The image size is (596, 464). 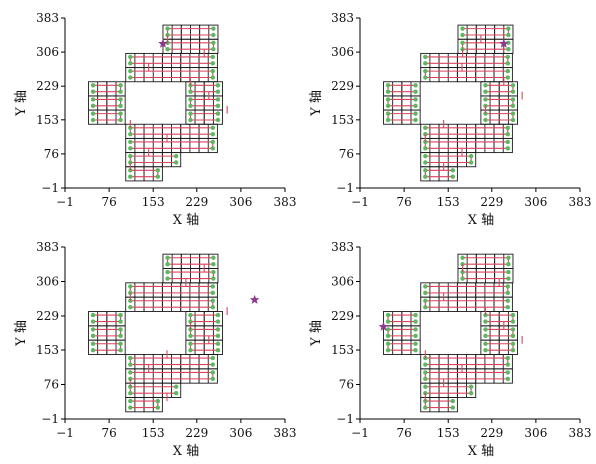 What do you see at coordinates (240, 202) in the screenshot?
I see `x-tick-label: 306` at bounding box center [240, 202].